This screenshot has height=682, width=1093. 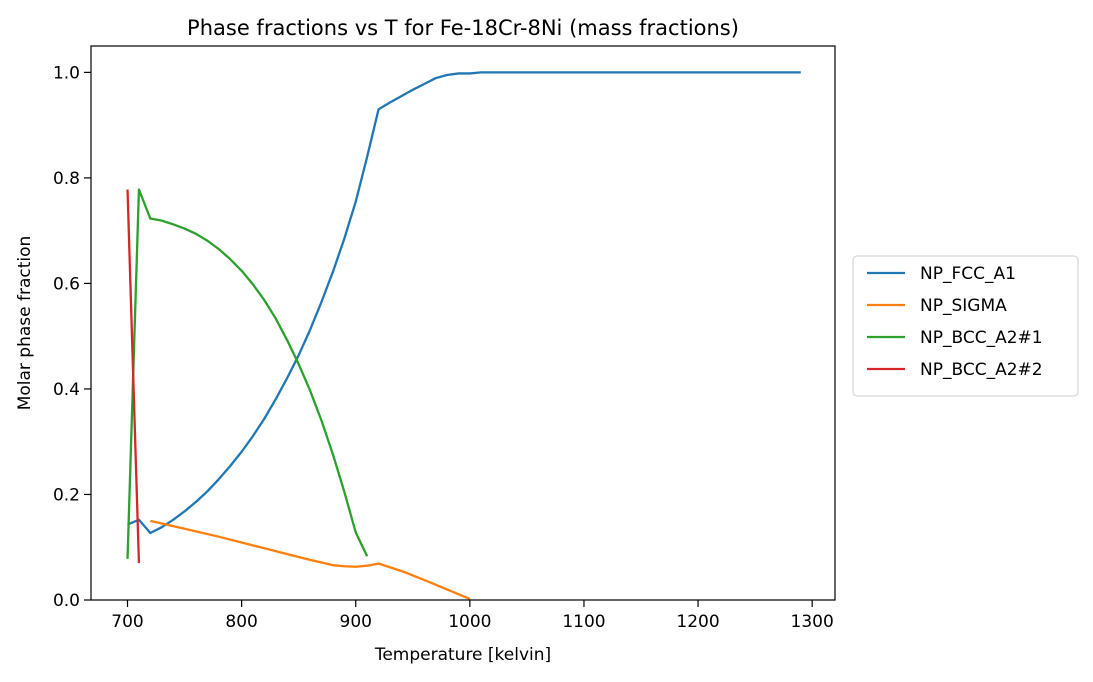 I want to click on x-axis-ticks: 700 800 900 1000 1100 1200 1300, so click(x=472, y=616).